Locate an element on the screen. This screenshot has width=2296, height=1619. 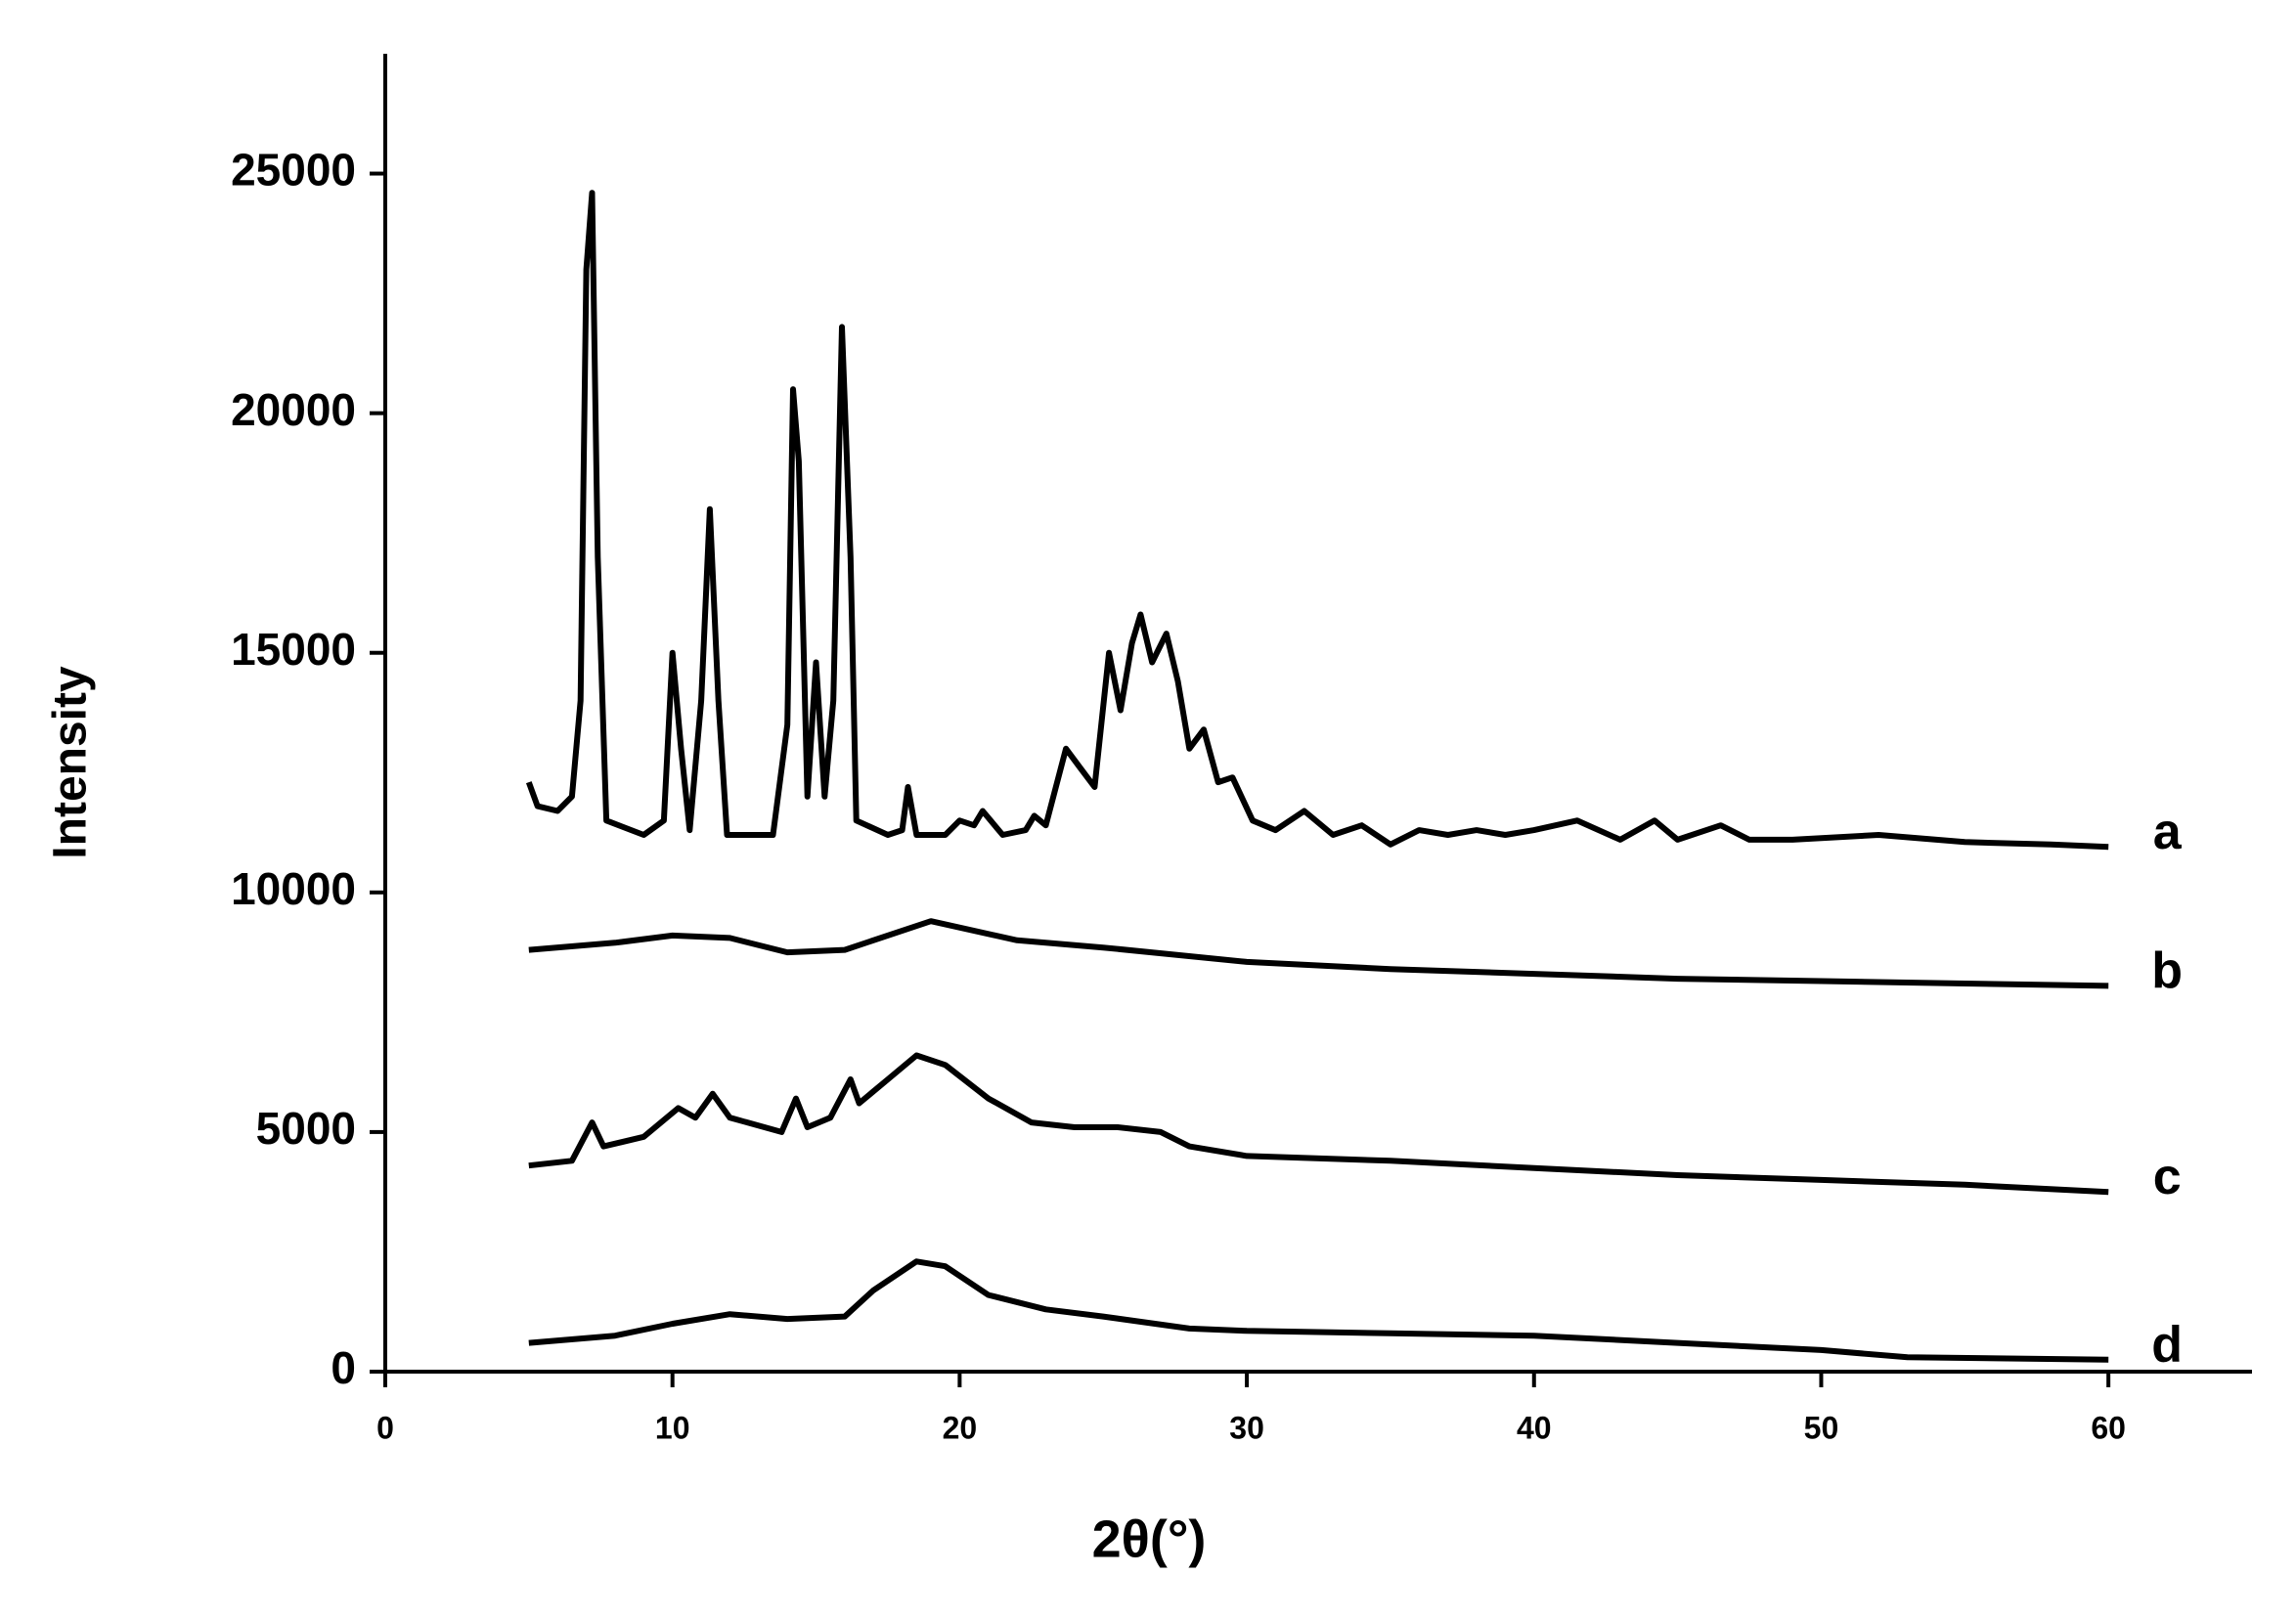
x-tick-label: 20 is located at coordinates (960, 1427).